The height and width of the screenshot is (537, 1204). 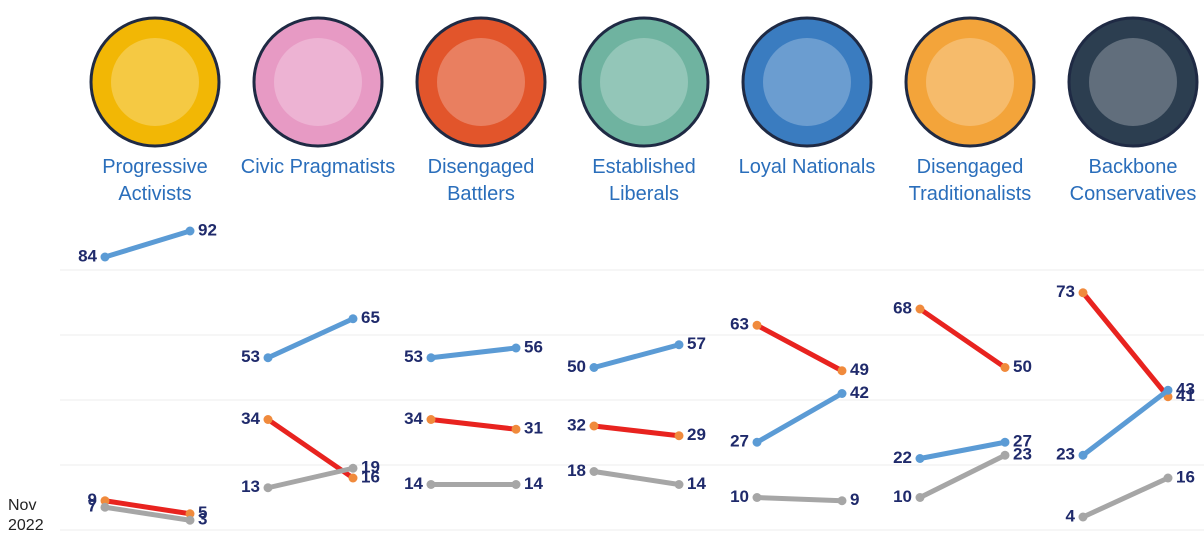 I want to click on end-value-label: 50, so click(x=1022, y=366).